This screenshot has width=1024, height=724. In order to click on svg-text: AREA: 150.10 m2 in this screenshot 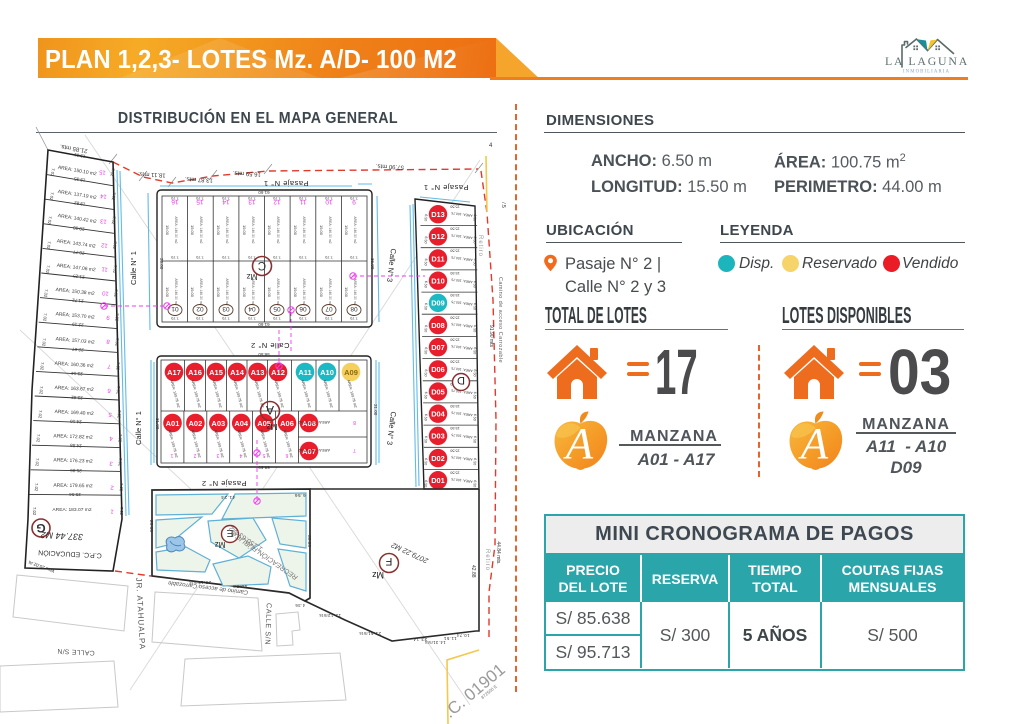, I will do `click(77, 171)`.